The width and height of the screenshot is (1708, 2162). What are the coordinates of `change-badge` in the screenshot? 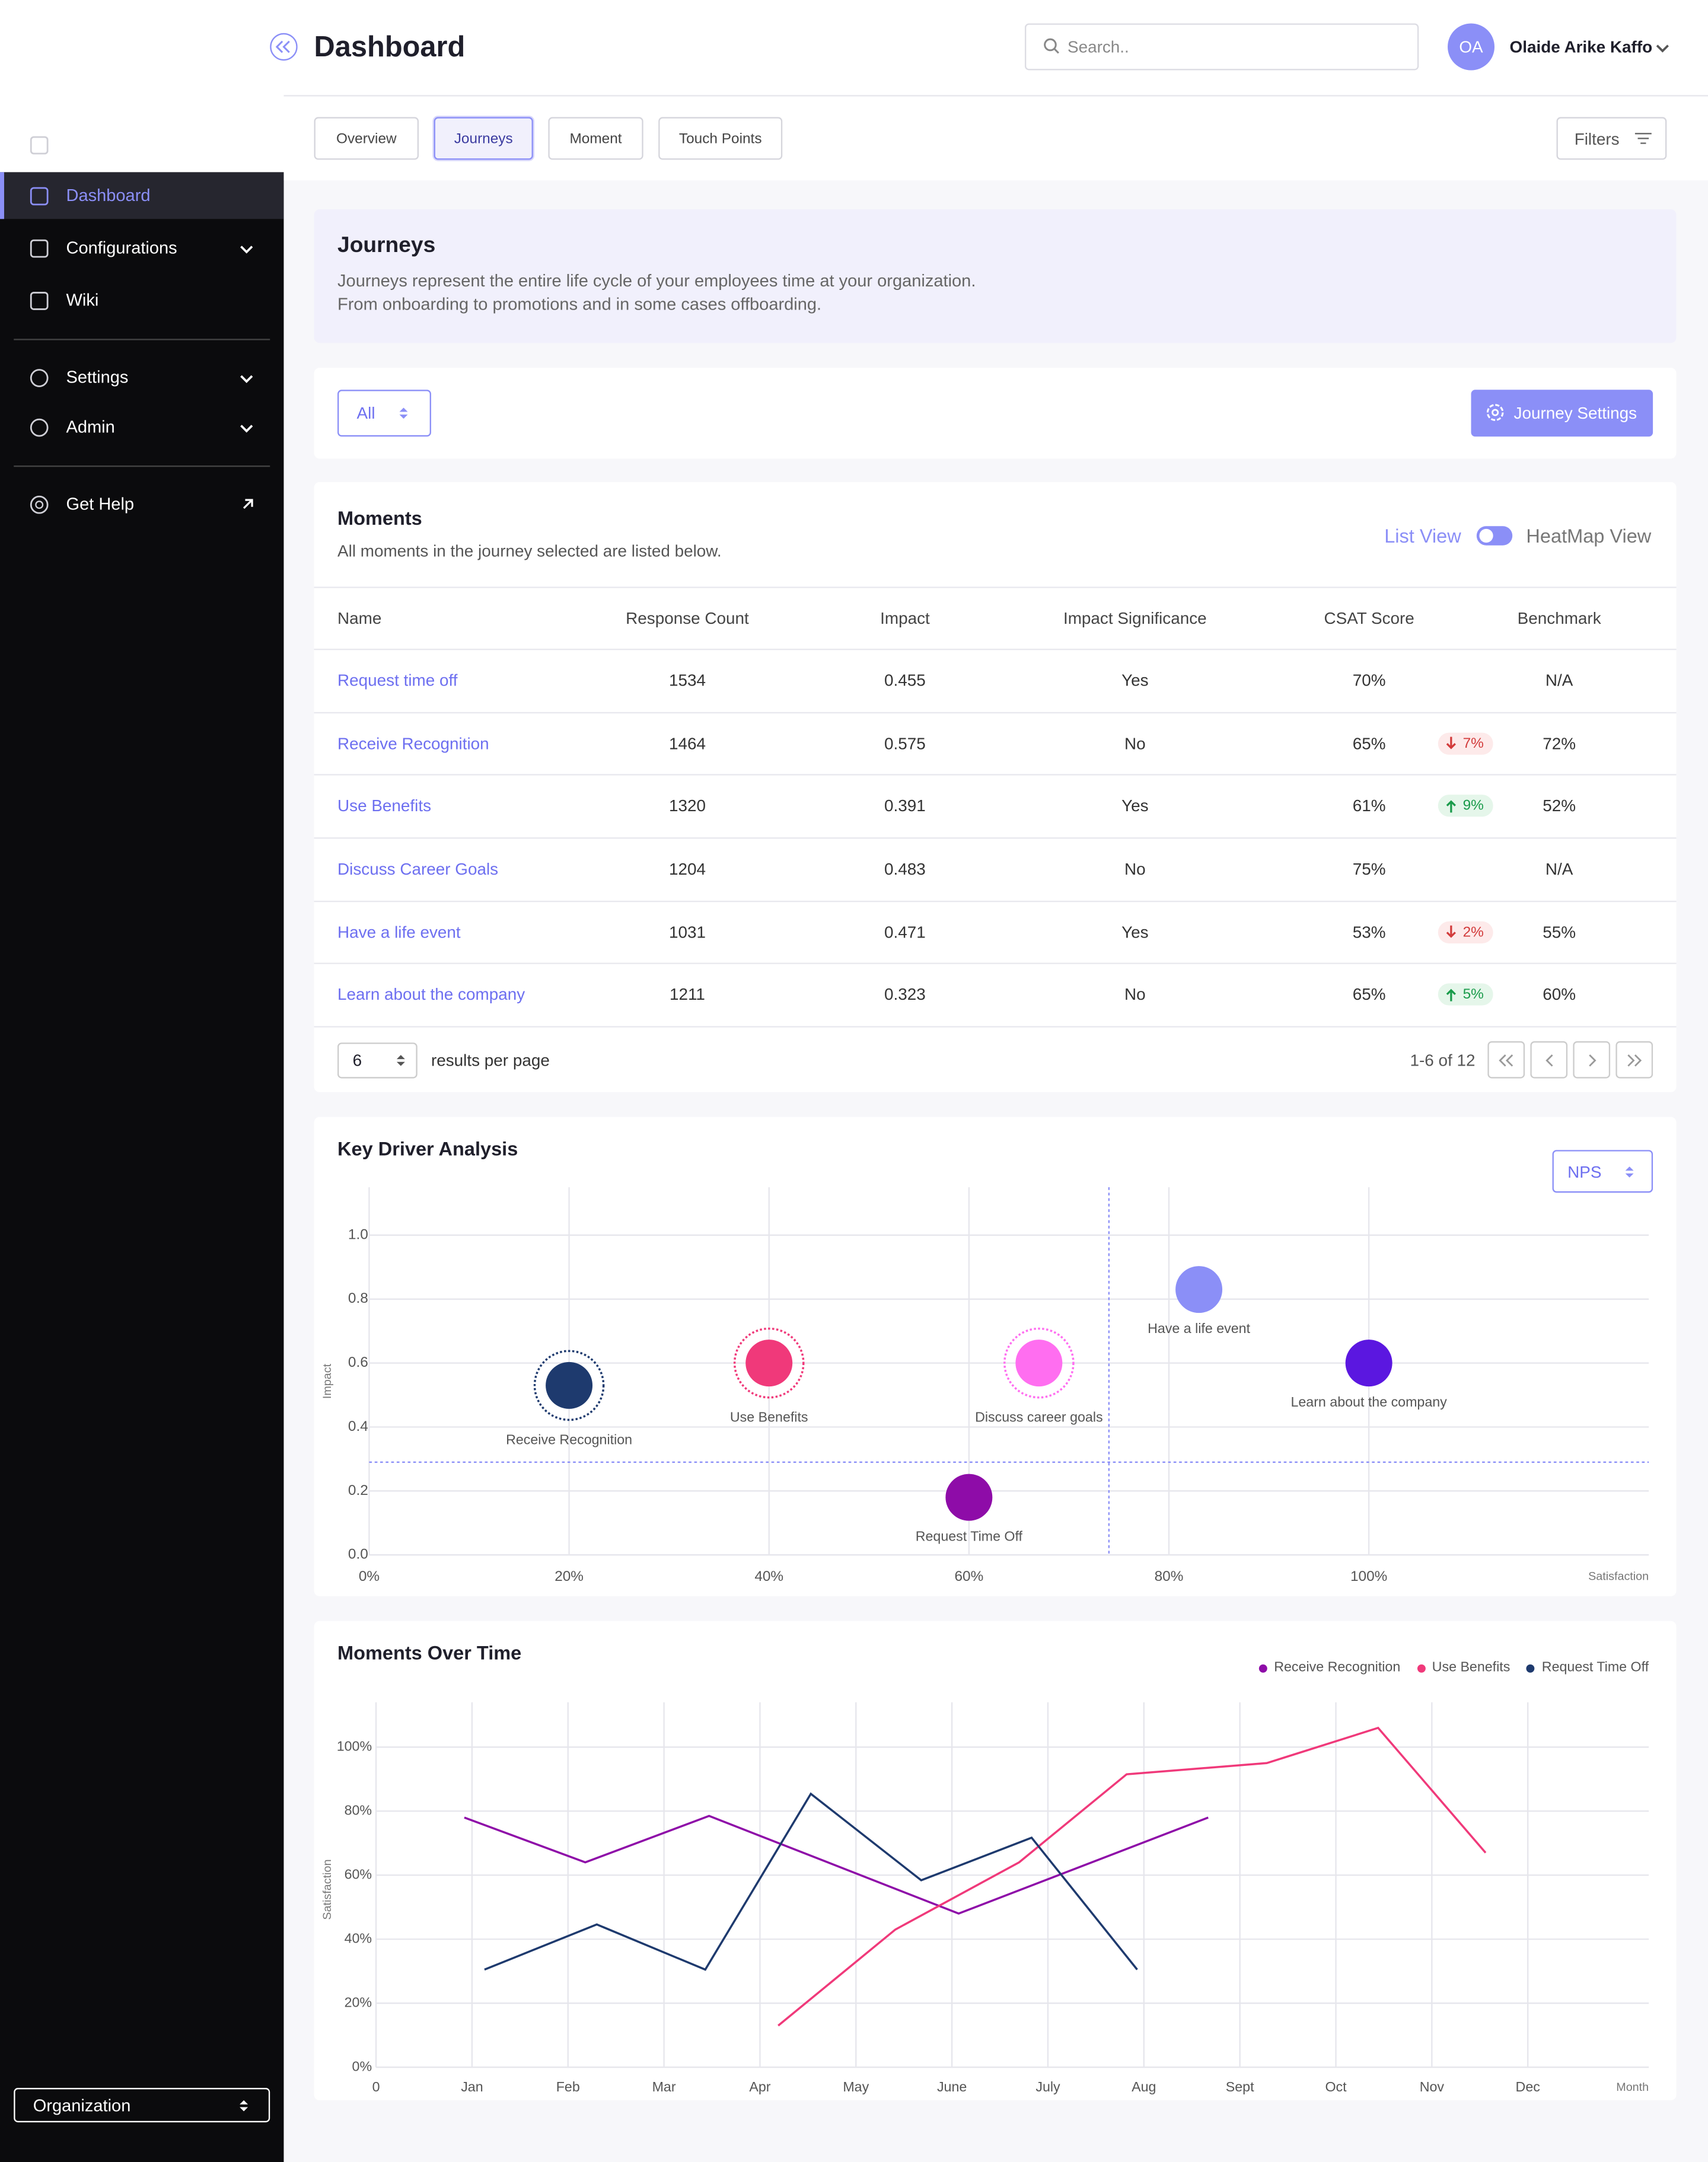 It's located at (1465, 931).